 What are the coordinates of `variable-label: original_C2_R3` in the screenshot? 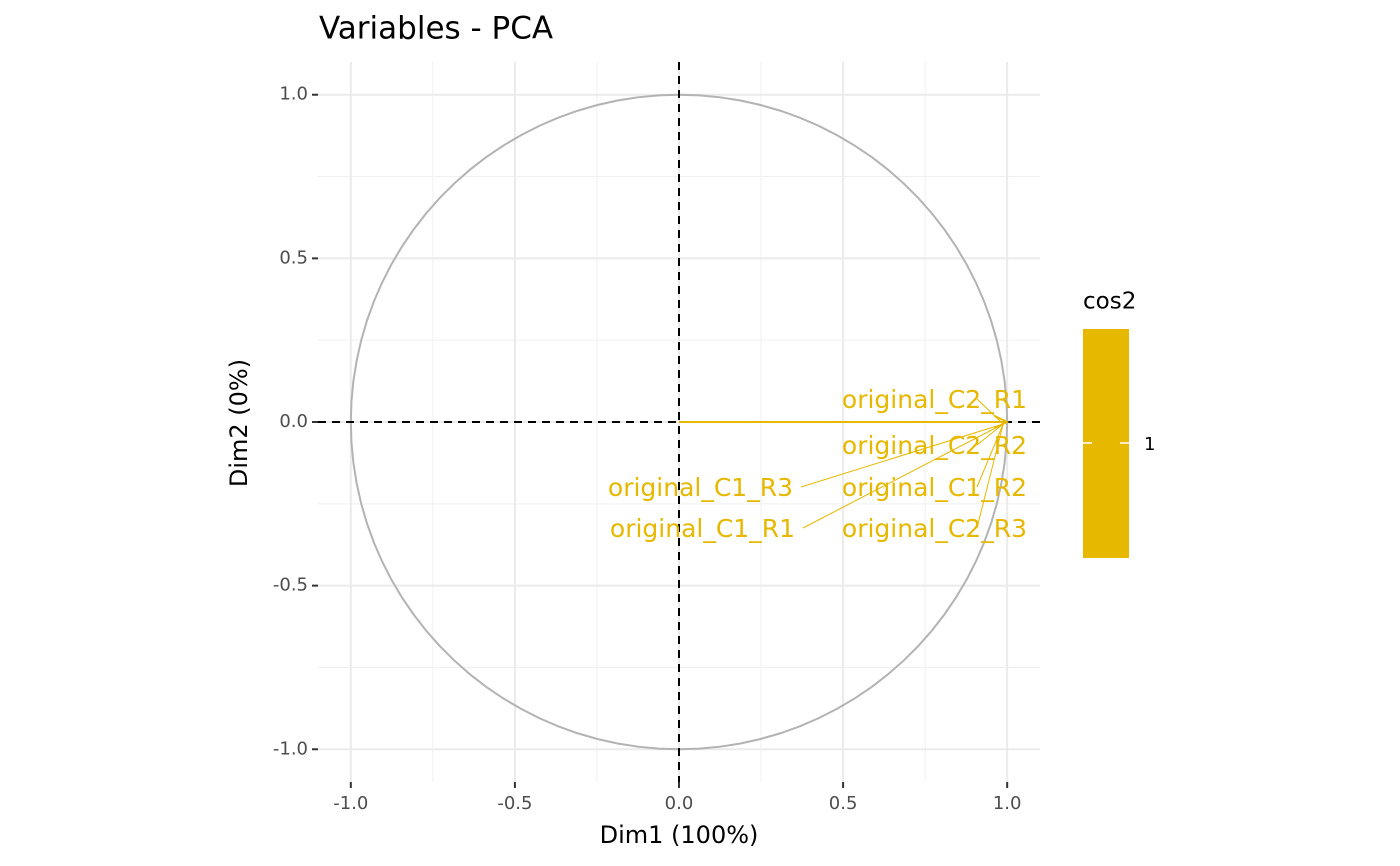 It's located at (934, 528).